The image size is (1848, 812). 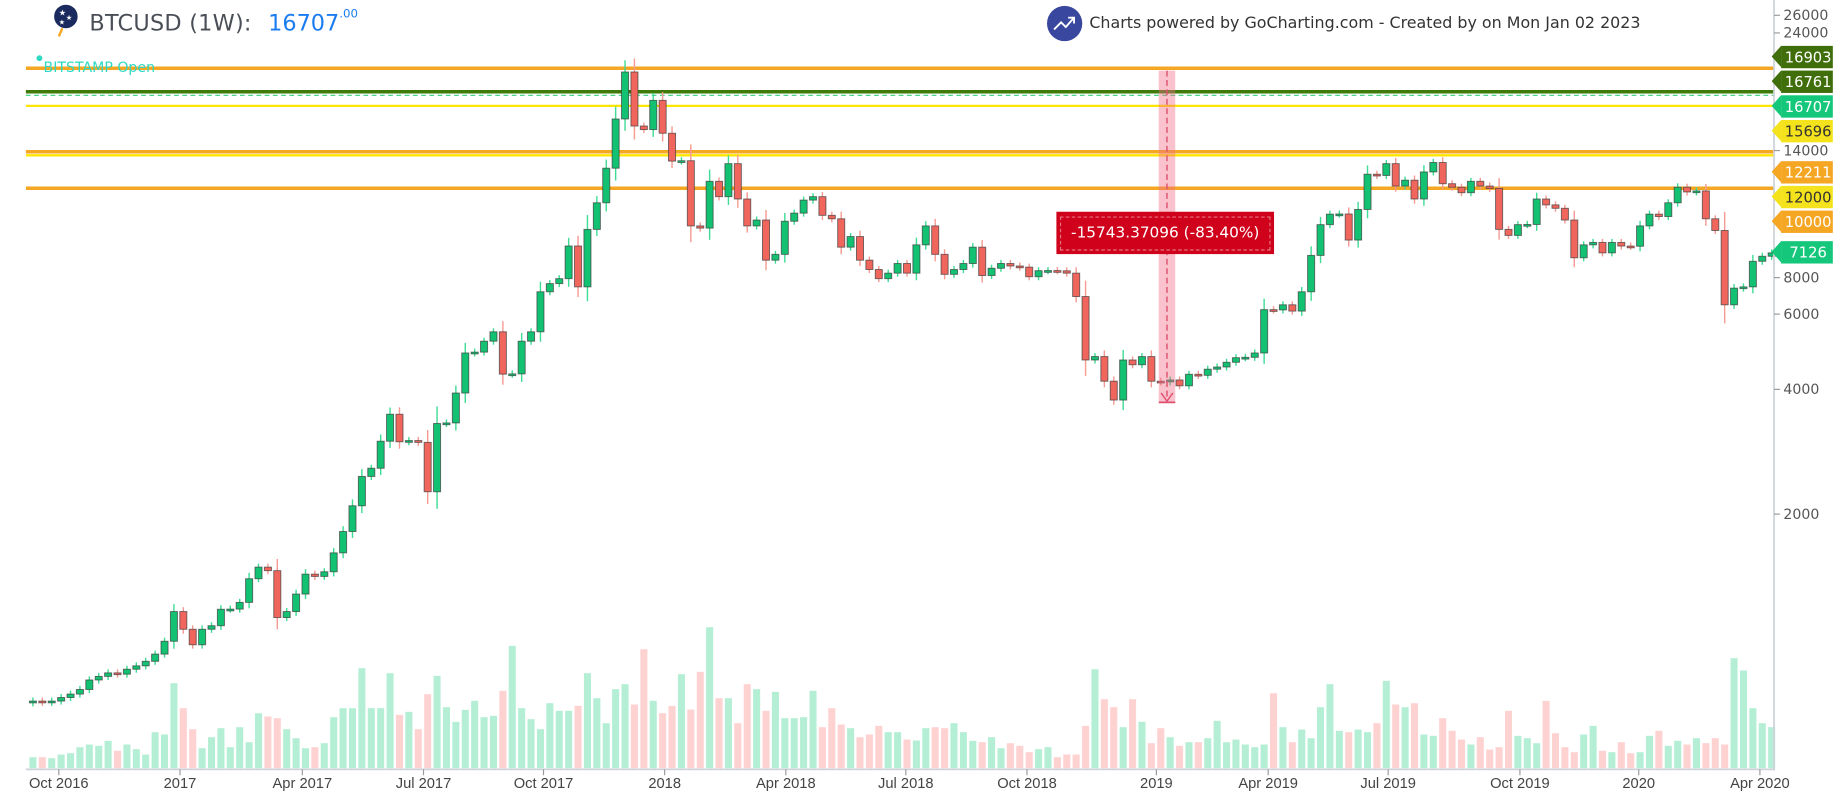 I want to click on measure-label: -15743.37096 (-83.40%), so click(x=1165, y=233).